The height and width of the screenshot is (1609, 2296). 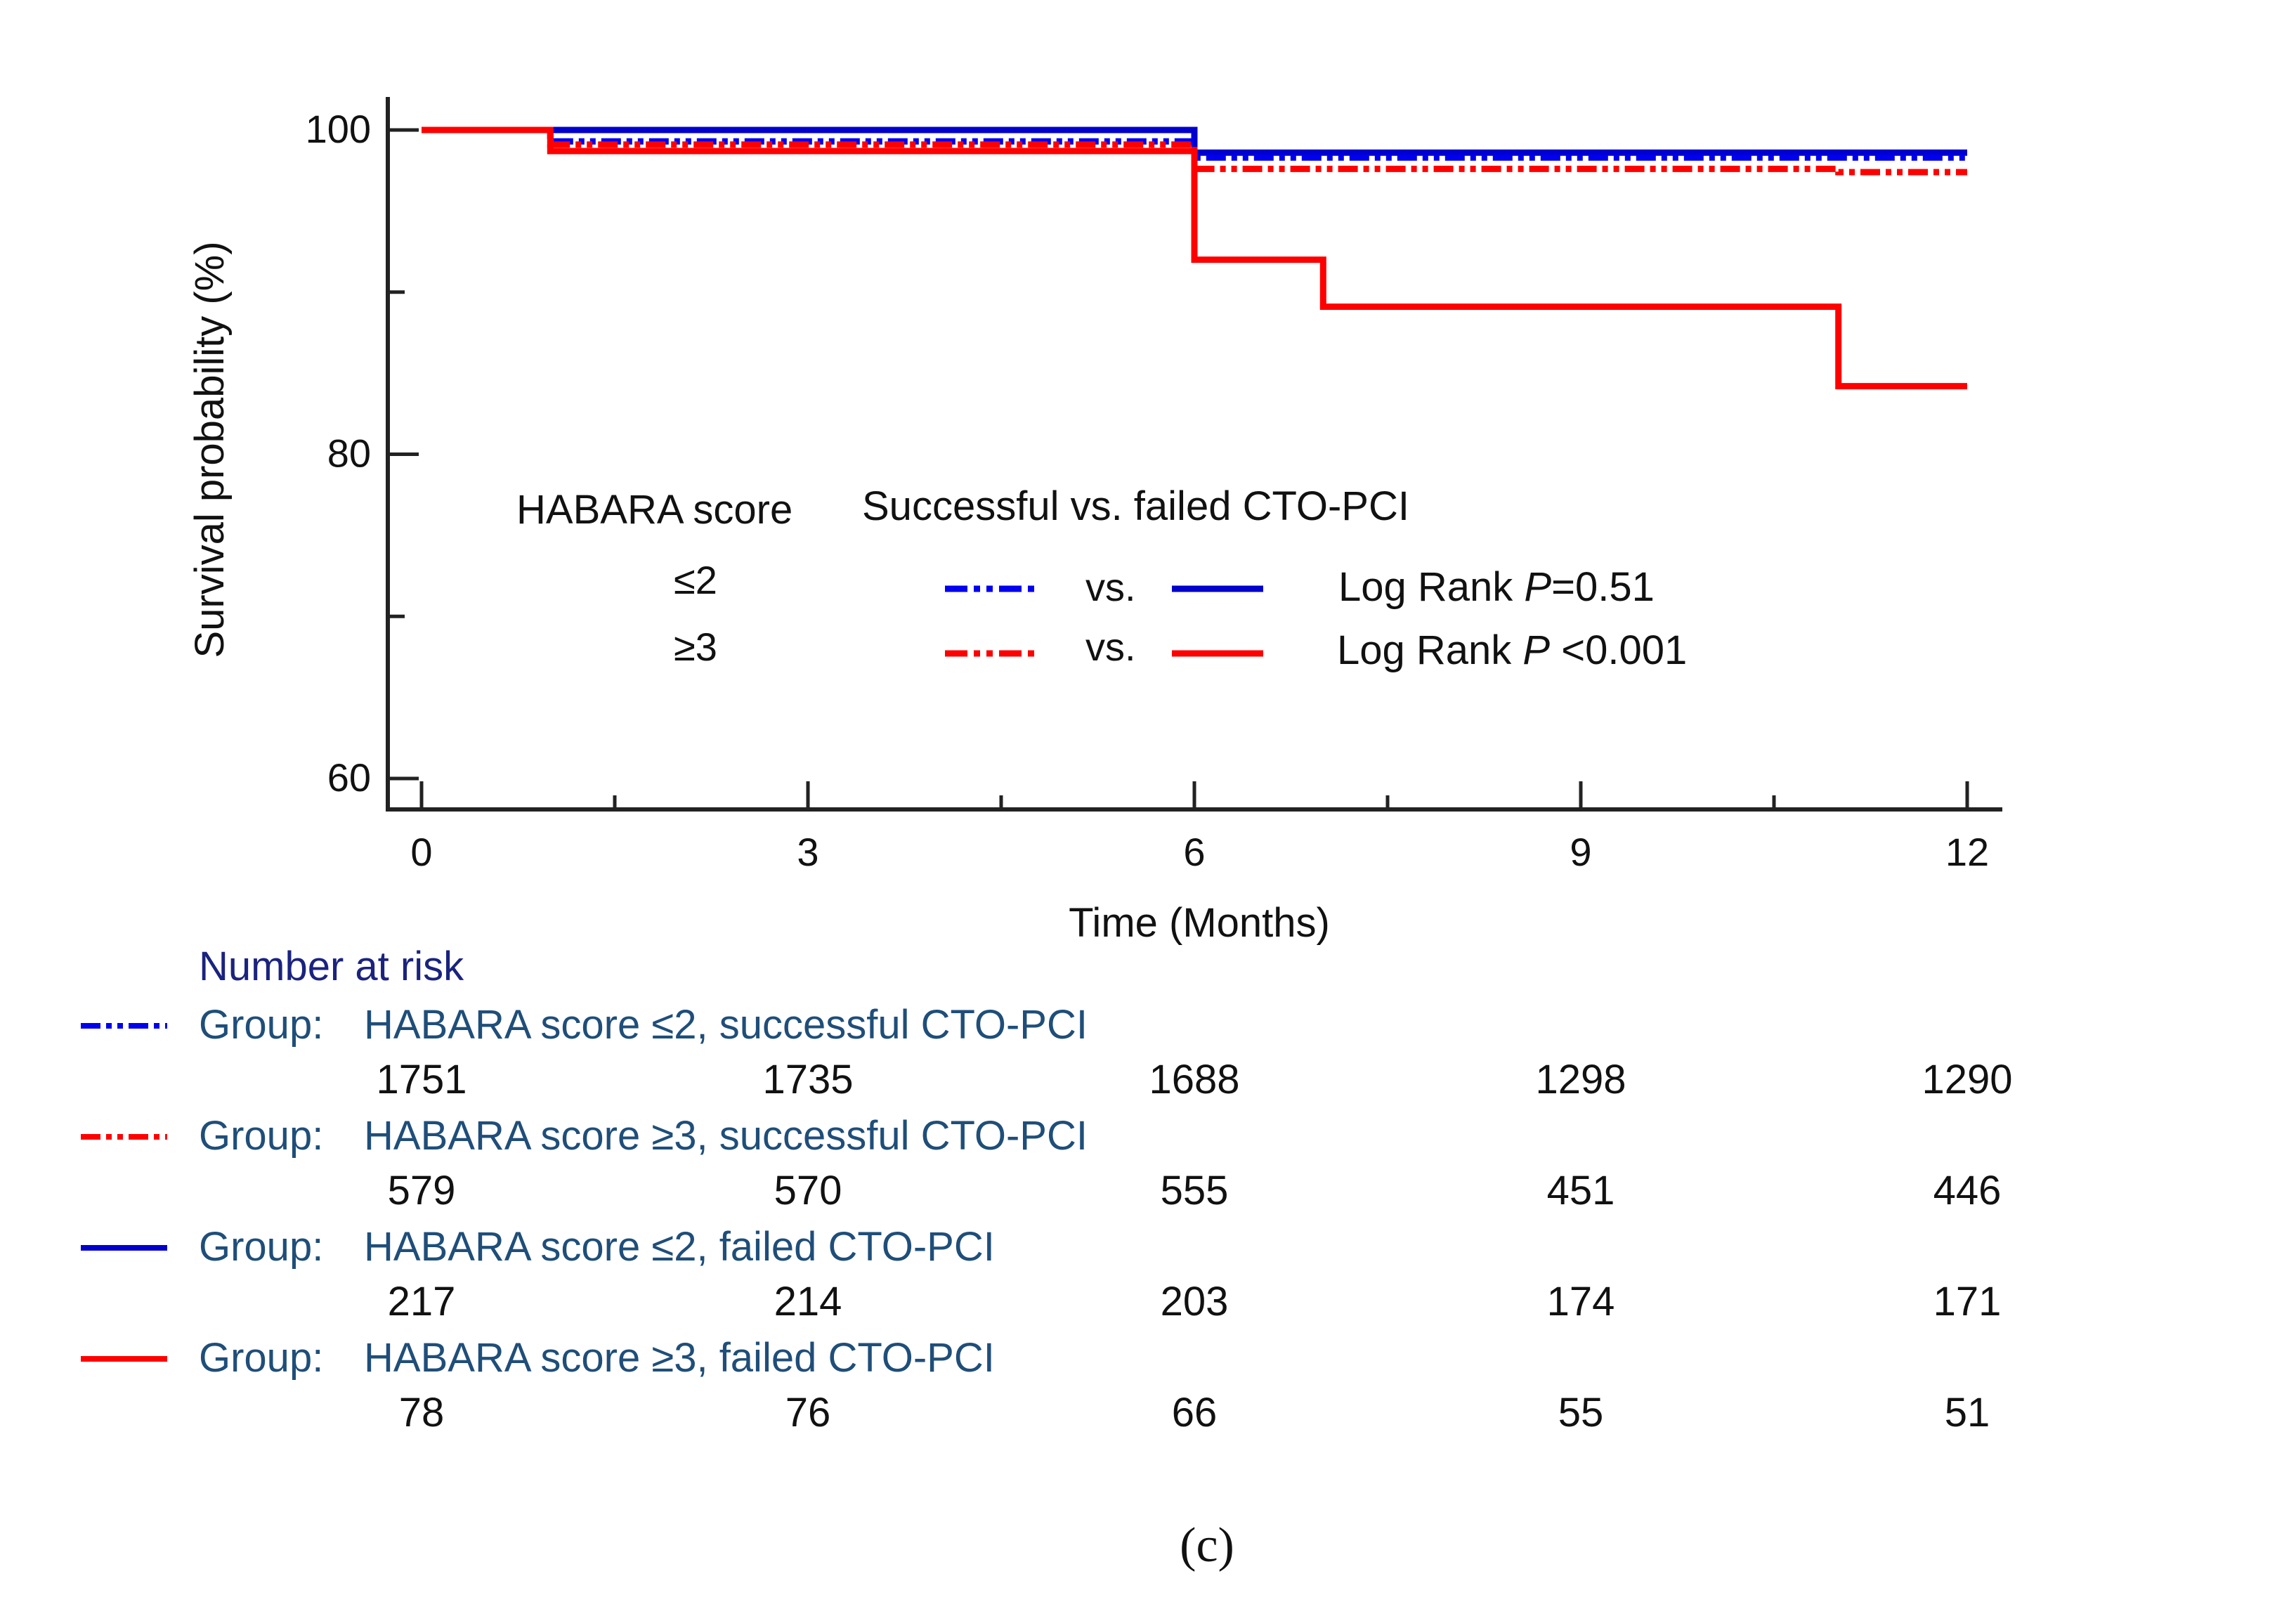 I want to click on y-tick-label: 60, so click(x=349, y=777).